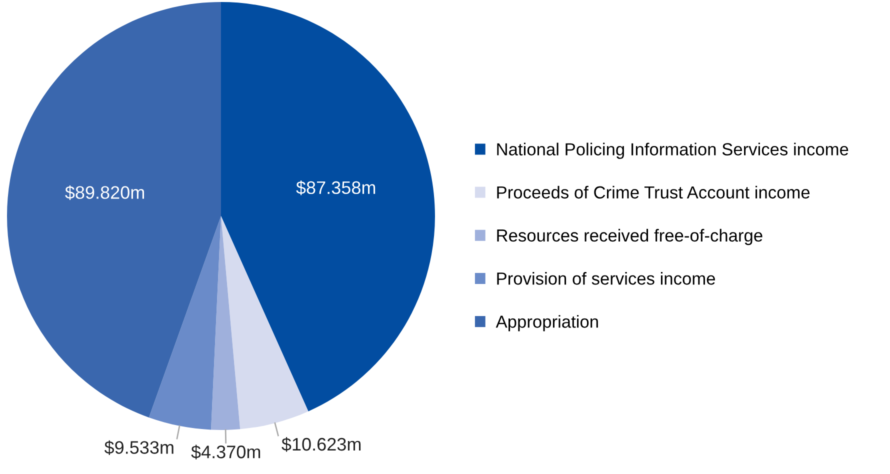  I want to click on legend-label: National Policing Information Services income, so click(672, 150).